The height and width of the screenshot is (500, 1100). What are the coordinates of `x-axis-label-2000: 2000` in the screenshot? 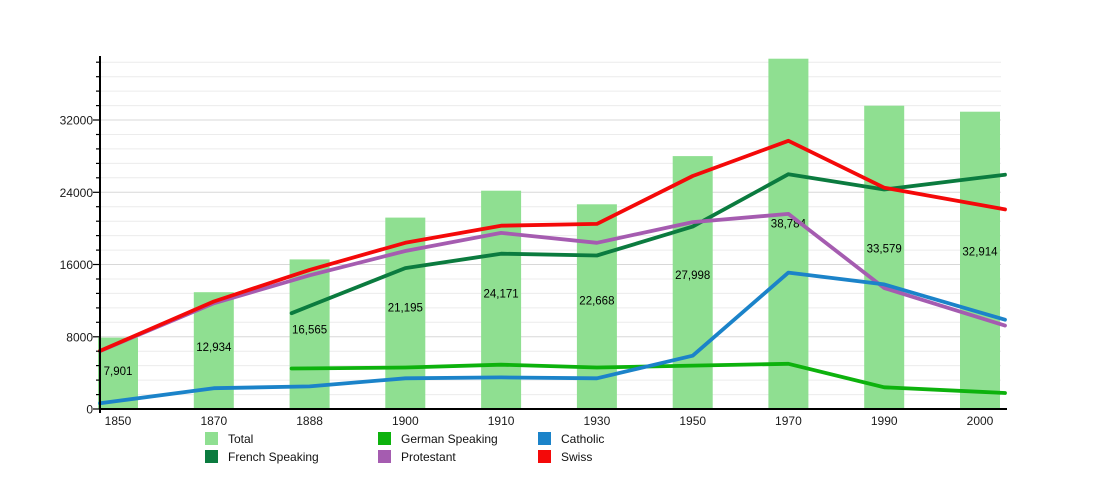 It's located at (980, 421).